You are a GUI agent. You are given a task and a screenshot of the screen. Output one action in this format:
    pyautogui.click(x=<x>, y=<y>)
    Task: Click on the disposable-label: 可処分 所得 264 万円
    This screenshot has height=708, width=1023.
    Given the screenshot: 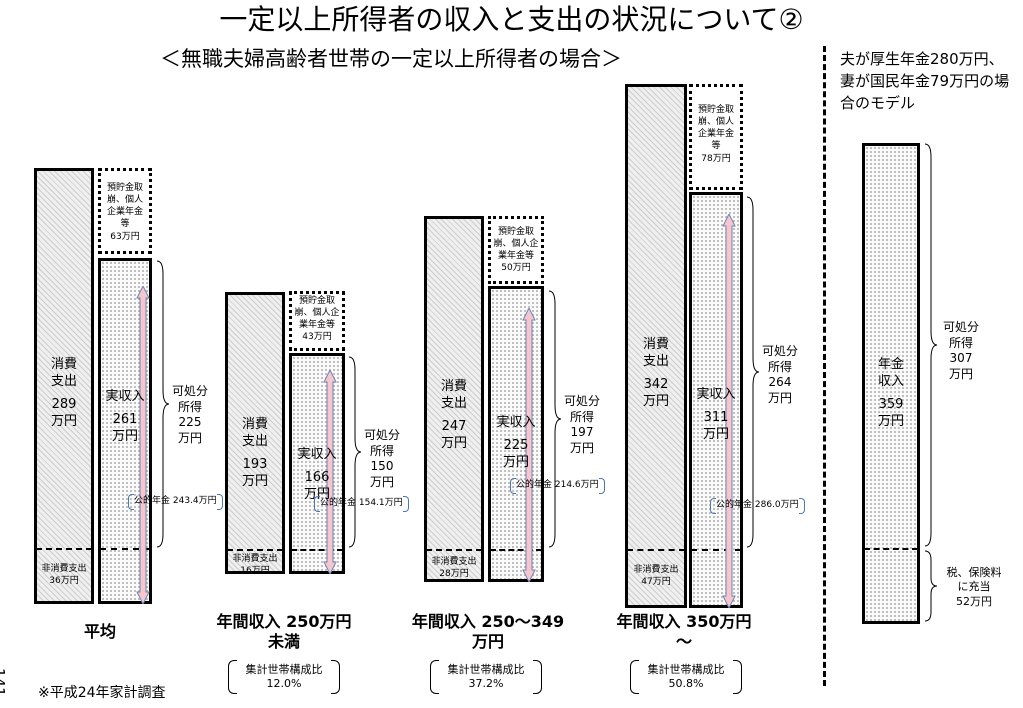 What is the action you would take?
    pyautogui.click(x=779, y=374)
    